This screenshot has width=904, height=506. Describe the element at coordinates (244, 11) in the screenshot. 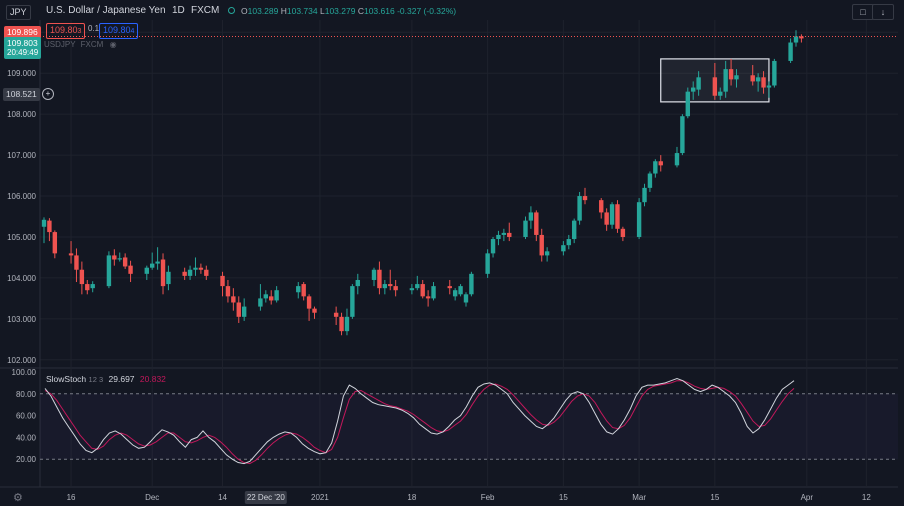

I see `open-label: O` at that location.